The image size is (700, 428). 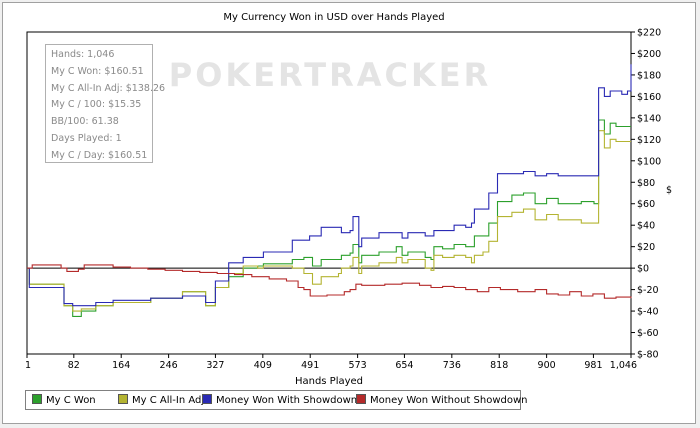 What do you see at coordinates (648, 312) in the screenshot?
I see `y-tick-label: $-40` at bounding box center [648, 312].